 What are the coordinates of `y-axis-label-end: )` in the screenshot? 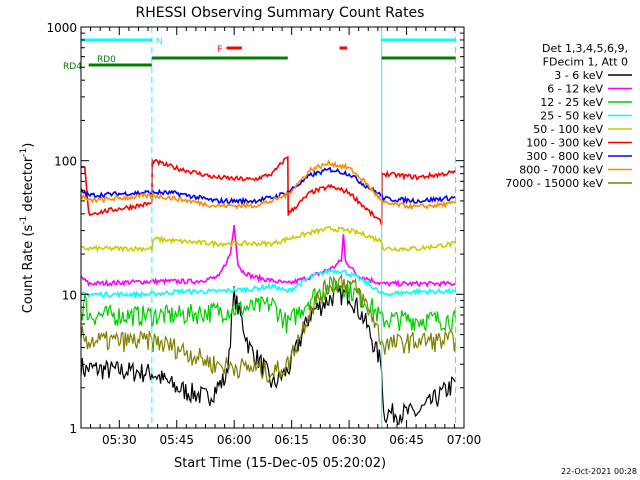 It's located at (28, 145).